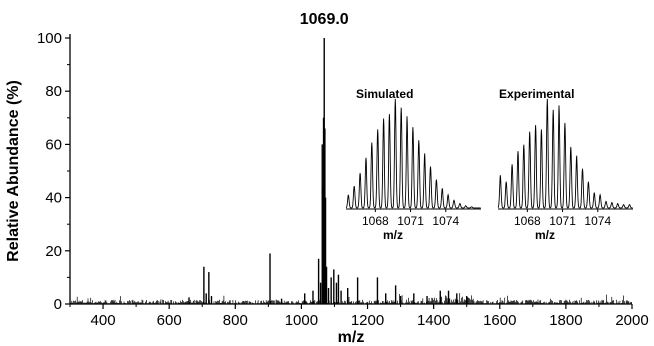  What do you see at coordinates (13, 171) in the screenshot?
I see `y-axis-title: Relative Abundance (%)` at bounding box center [13, 171].